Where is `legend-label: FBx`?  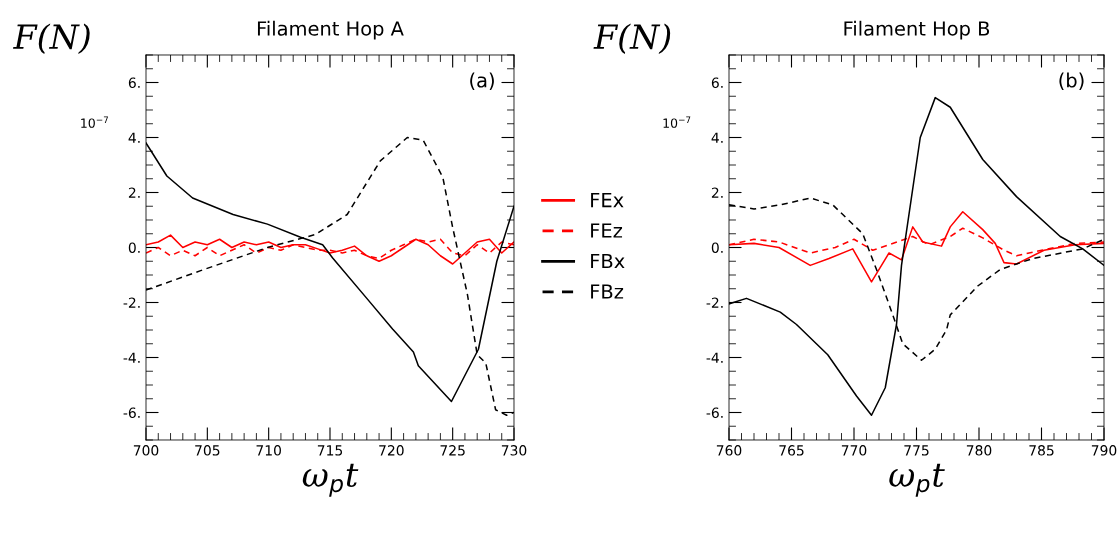 legend-label: FBx is located at coordinates (608, 261).